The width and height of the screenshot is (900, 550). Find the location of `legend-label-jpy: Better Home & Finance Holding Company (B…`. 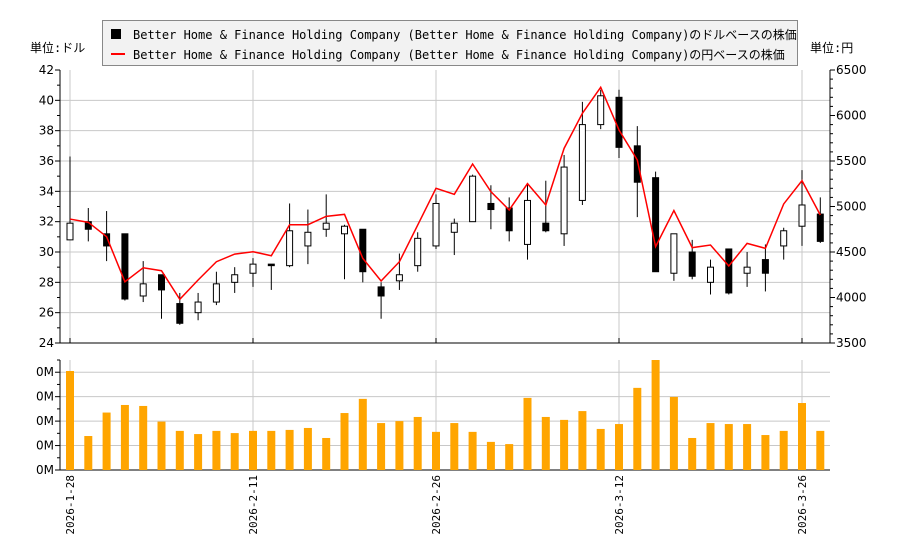

legend-label-jpy: Better Home & Finance Holding Company (B… is located at coordinates (459, 54).